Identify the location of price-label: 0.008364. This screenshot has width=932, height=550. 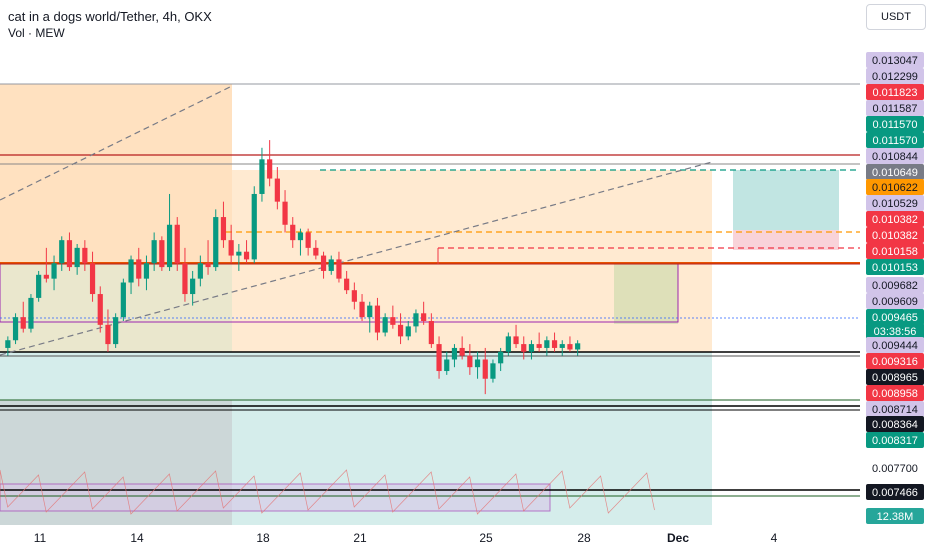
(895, 425).